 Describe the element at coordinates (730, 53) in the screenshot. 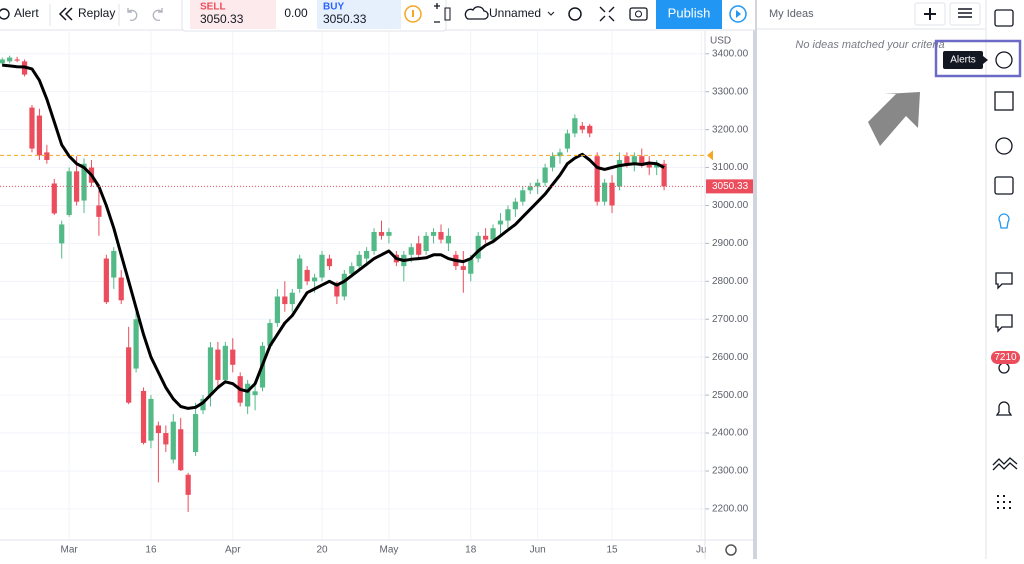

I see `y-tick-label: 3400.00` at that location.